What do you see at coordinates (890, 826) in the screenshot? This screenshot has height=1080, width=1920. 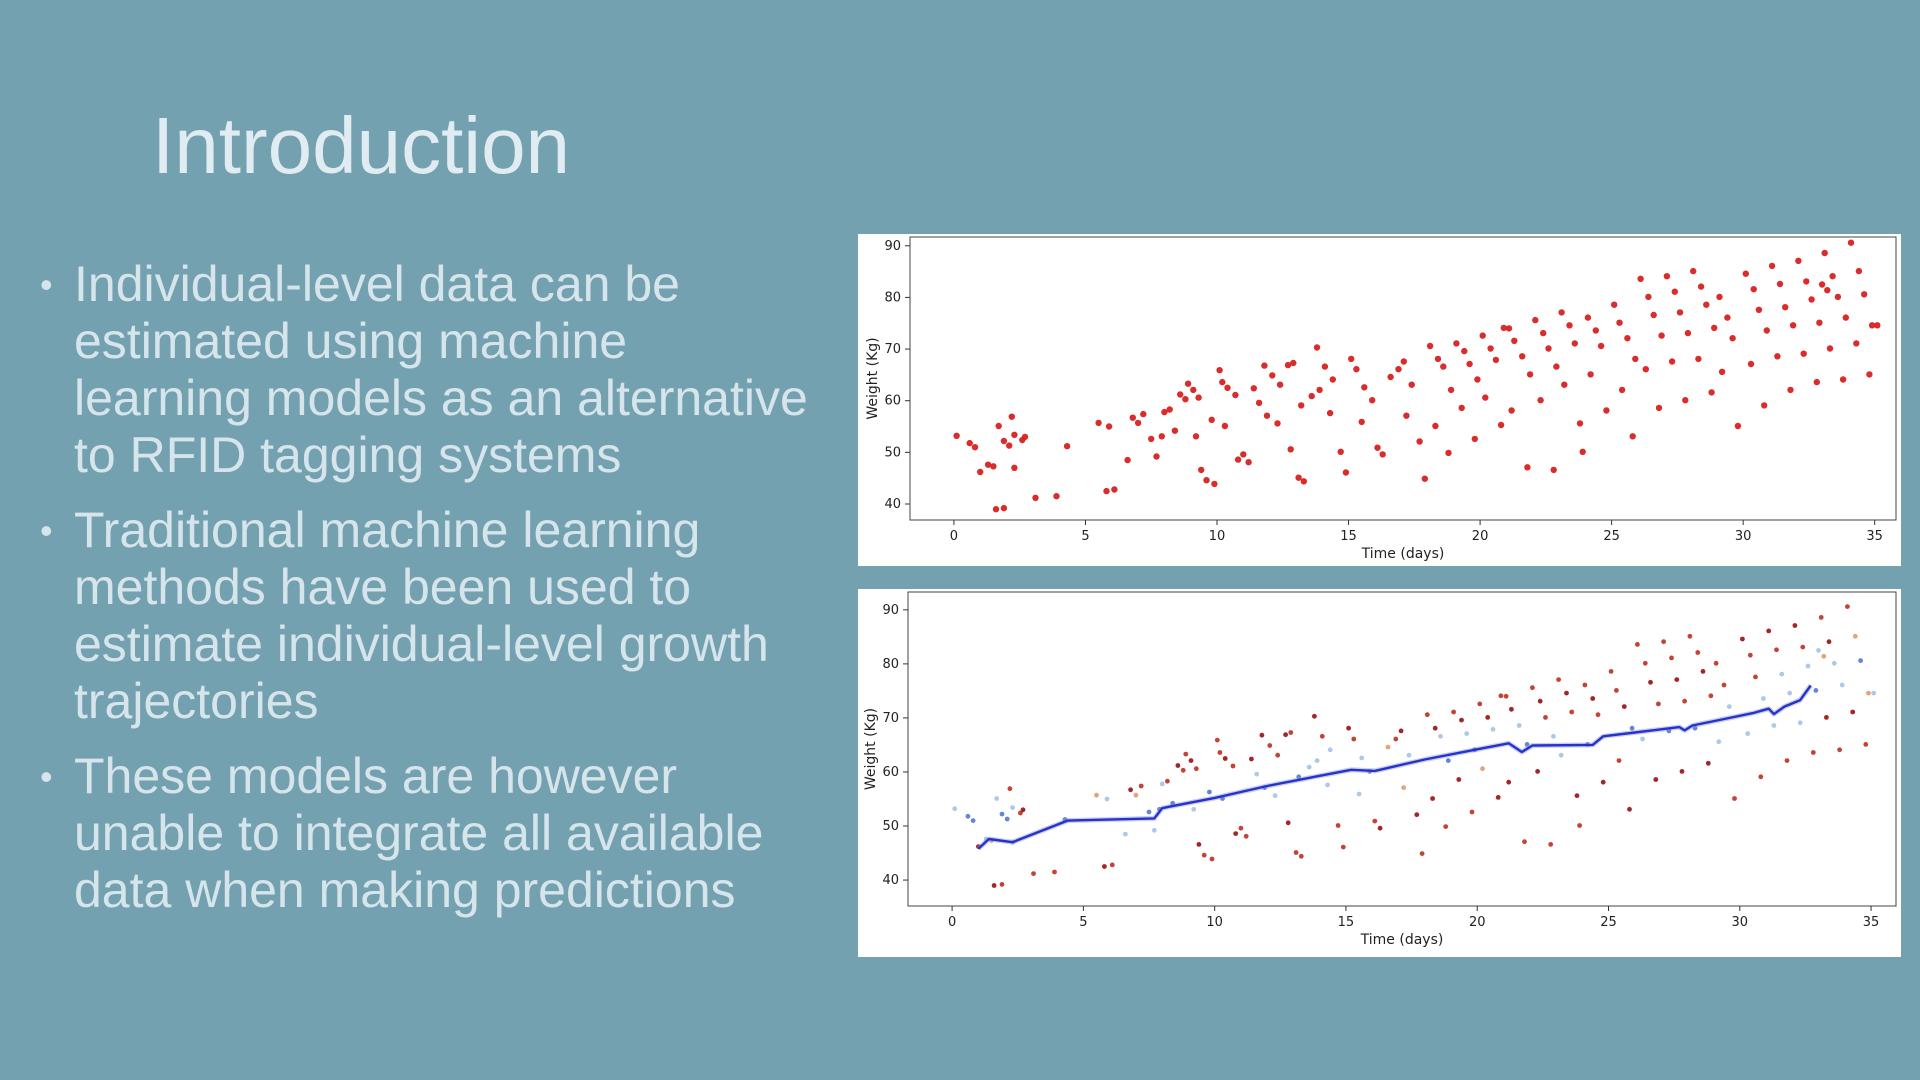 I see `y-tick-label: 50` at bounding box center [890, 826].